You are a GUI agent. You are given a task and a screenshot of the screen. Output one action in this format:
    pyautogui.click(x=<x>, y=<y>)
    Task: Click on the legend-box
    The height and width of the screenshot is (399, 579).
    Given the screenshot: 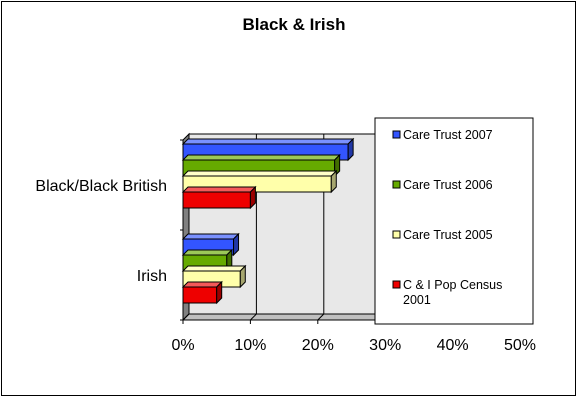 What is the action you would take?
    pyautogui.click(x=454, y=221)
    